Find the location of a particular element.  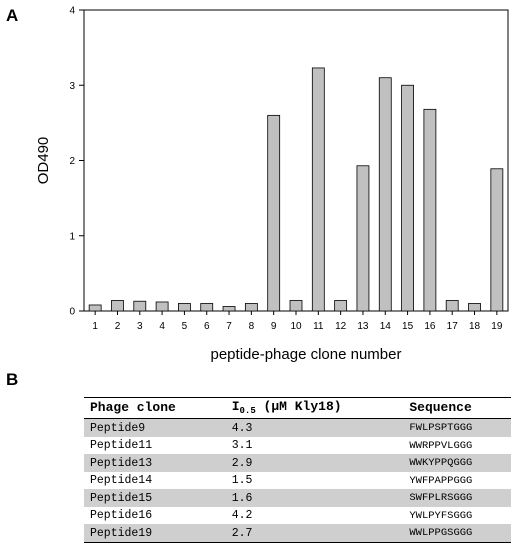

x-tick-label: 7 is located at coordinates (229, 326).